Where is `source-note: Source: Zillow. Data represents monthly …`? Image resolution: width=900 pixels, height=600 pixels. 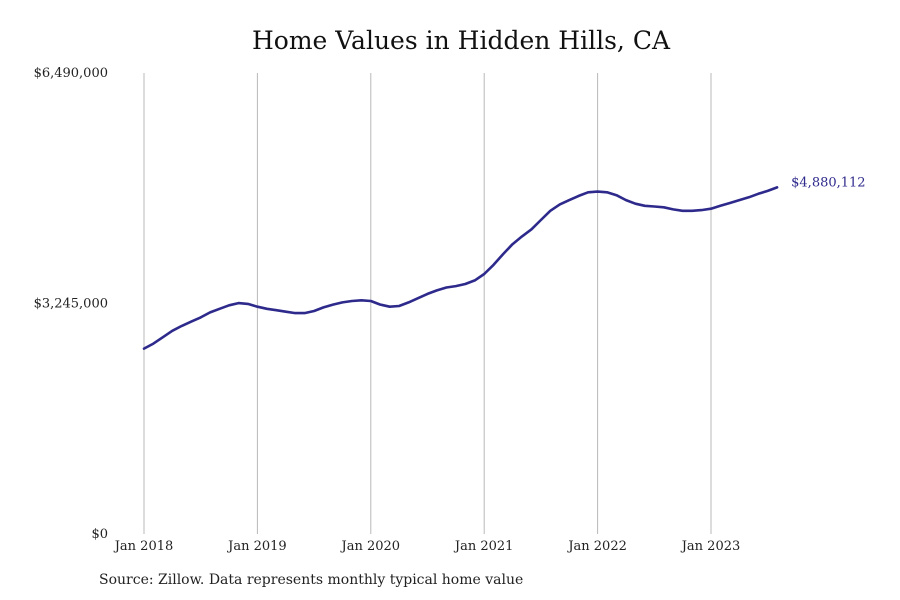 source-note: Source: Zillow. Data represents monthly … is located at coordinates (311, 580).